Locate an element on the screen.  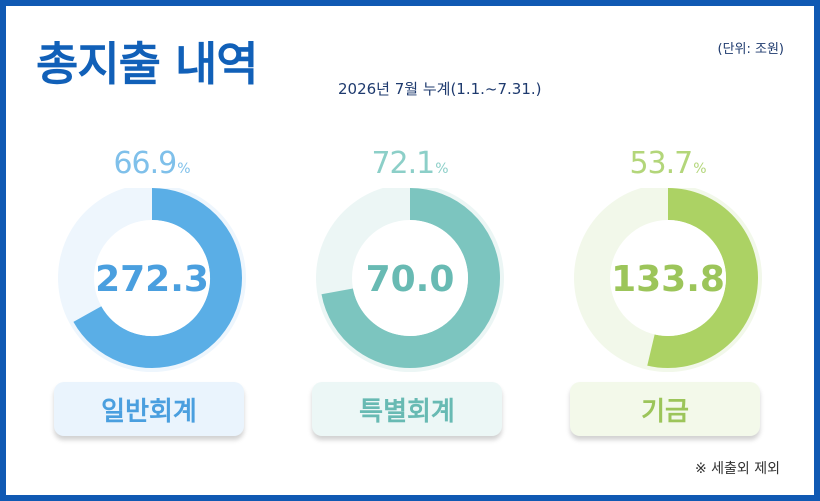
percent-label: 72.1% is located at coordinates (410, 163).